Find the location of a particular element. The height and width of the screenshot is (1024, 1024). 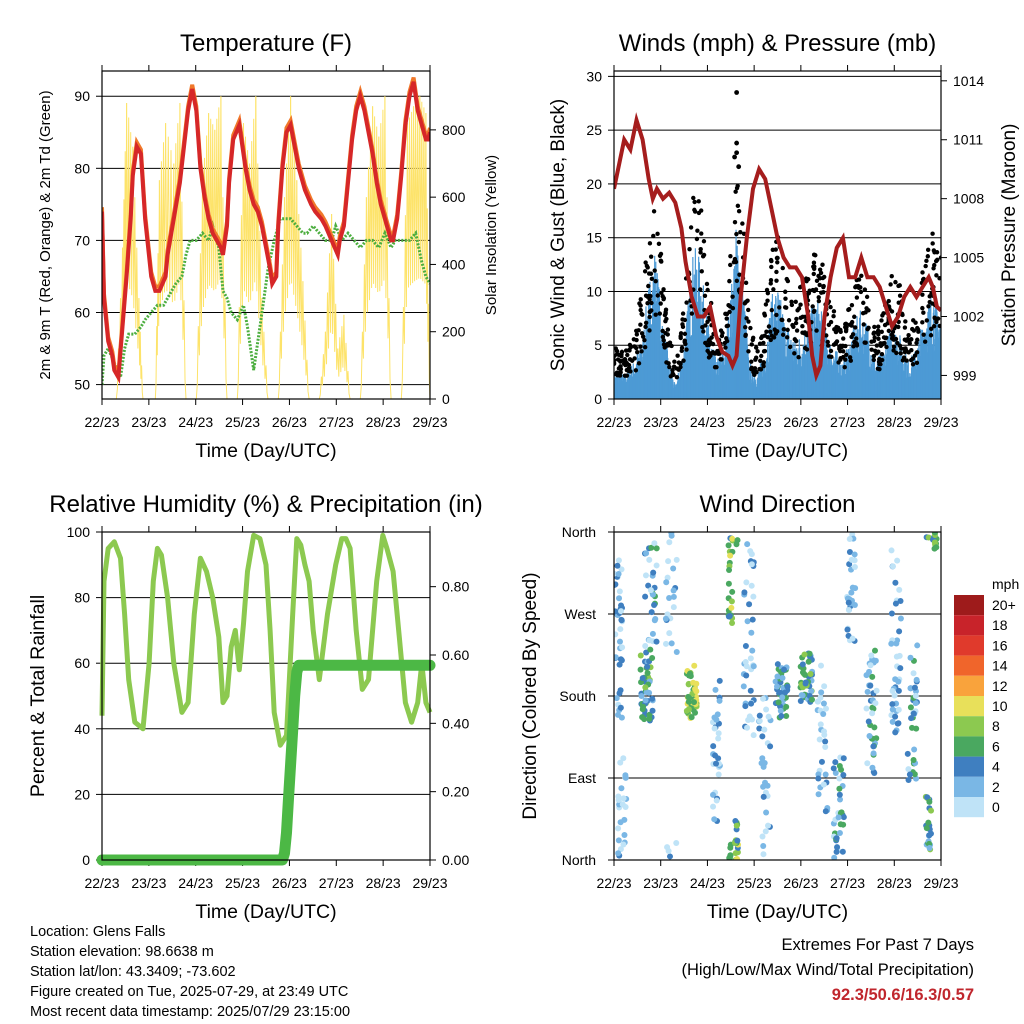

legend-label: 8 is located at coordinates (996, 726).